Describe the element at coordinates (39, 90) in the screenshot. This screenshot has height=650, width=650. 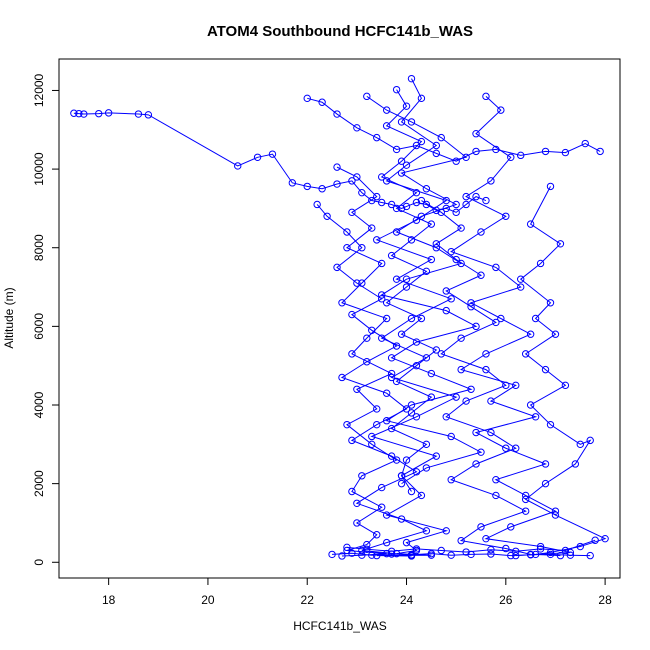
I see `y-tick-label-6: 12000` at that location.